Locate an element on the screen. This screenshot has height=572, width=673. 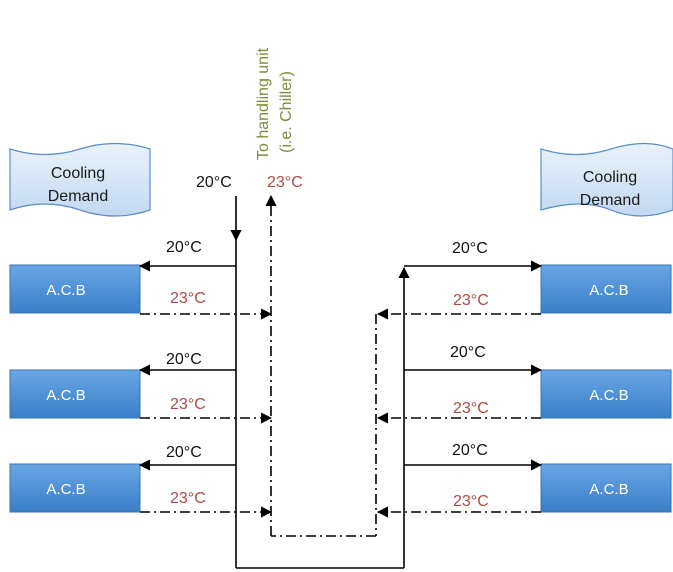
cooling-demand-banner-right: Cooling Demand is located at coordinates (606, 179).